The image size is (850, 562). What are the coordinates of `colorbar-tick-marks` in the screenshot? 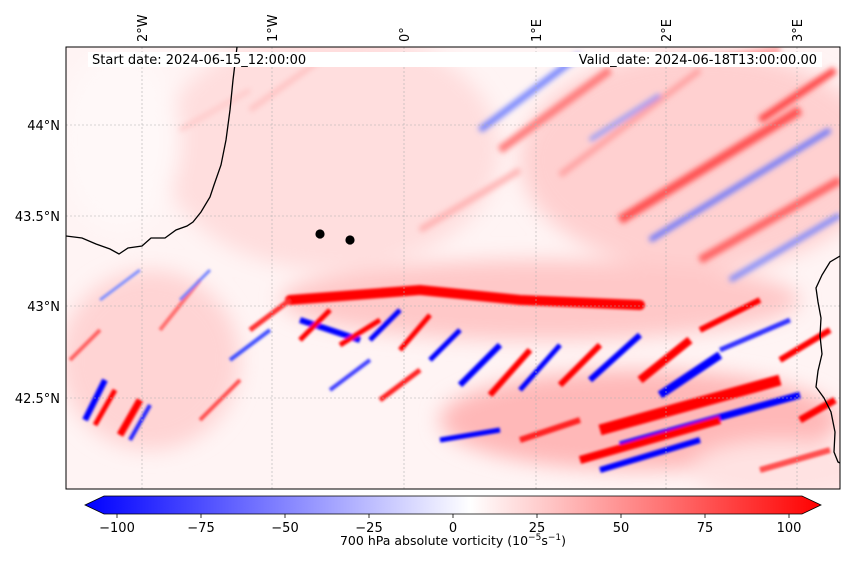 It's located at (453, 516).